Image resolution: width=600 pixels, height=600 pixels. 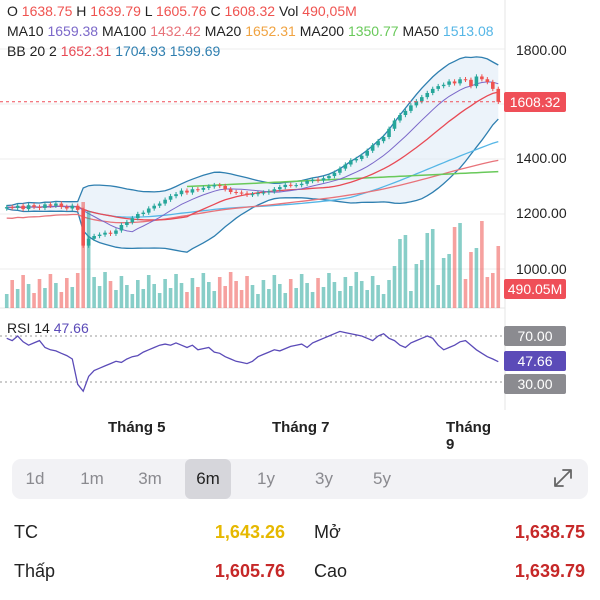 What do you see at coordinates (27, 31) in the screenshot?
I see `ma-key: MA10` at bounding box center [27, 31].